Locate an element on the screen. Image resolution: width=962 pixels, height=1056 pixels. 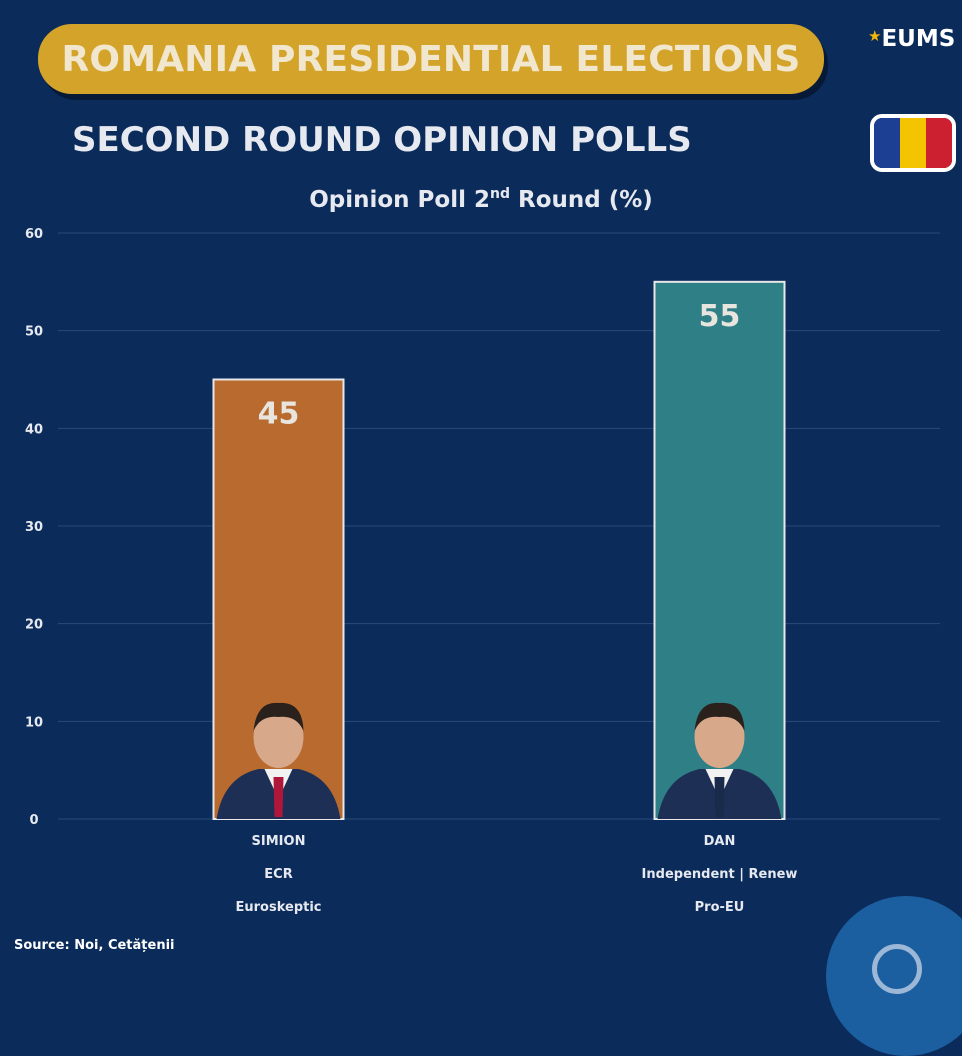
banner-title: ROMANIA PRESIDENTIAL ELECTIONS is located at coordinates (431, 59).